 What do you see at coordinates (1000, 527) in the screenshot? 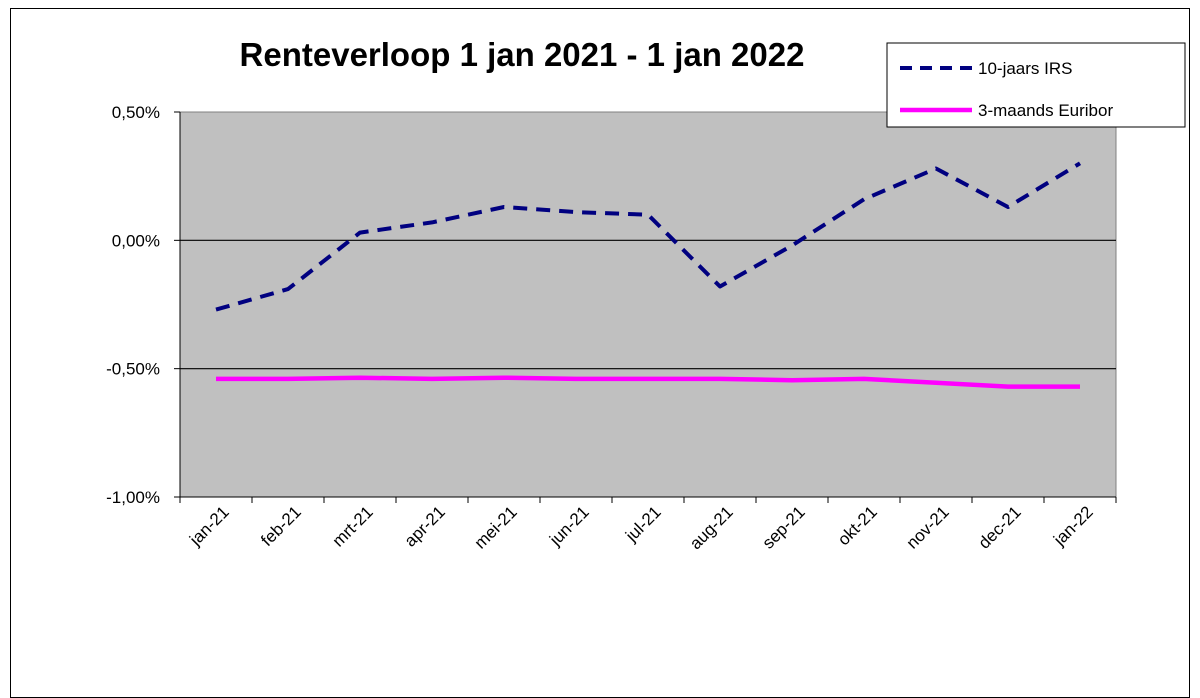
I see `x-tick-label-dec-21: dec-21` at bounding box center [1000, 527].